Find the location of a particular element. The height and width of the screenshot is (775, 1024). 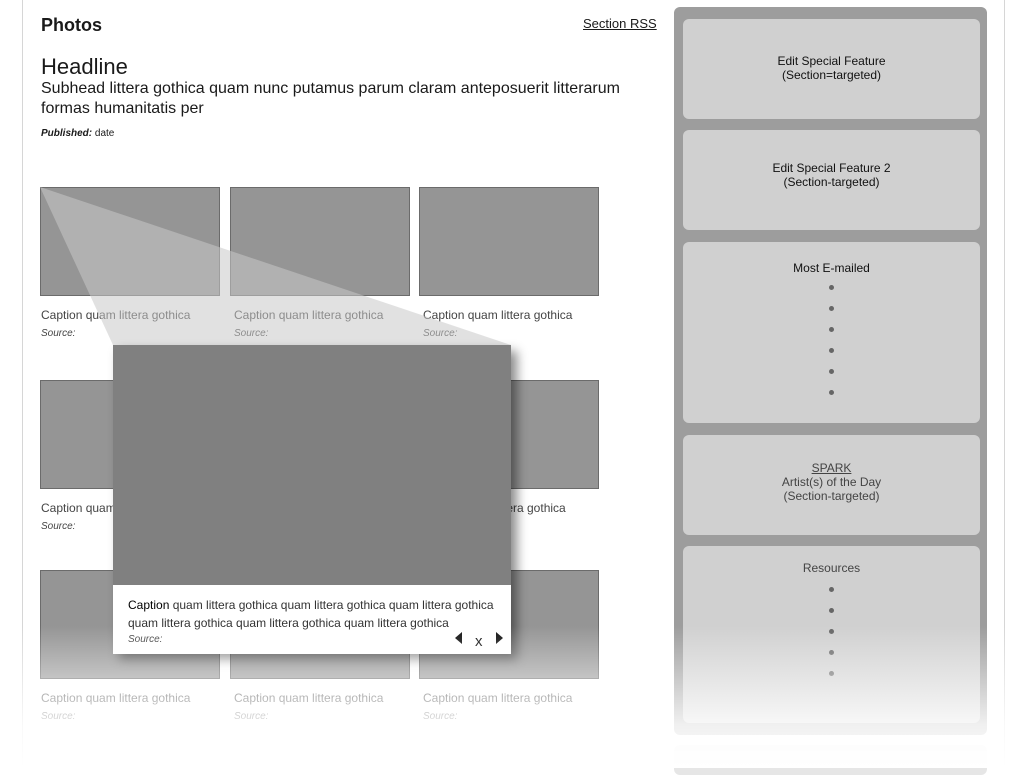

gallery-caption: tera gothica is located at coordinates (534, 508).